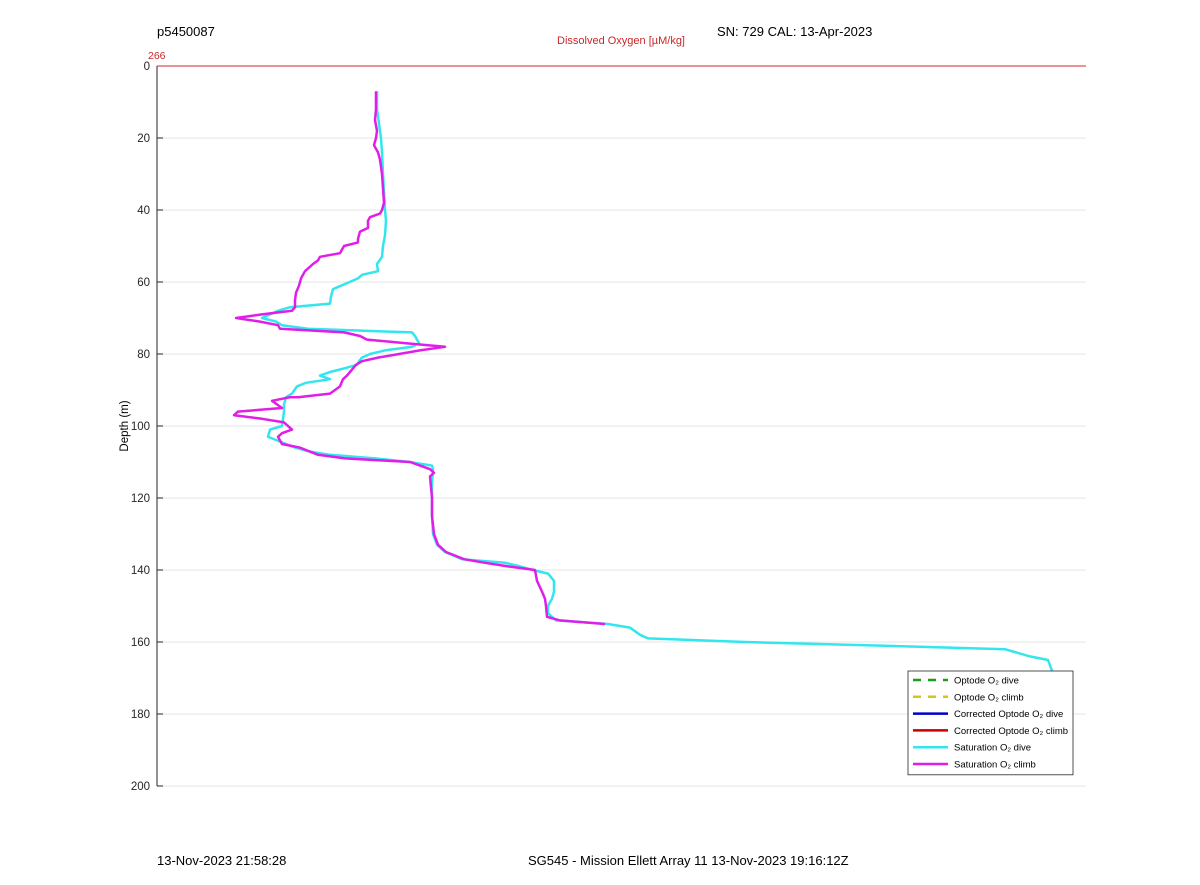  Describe the element at coordinates (140, 571) in the screenshot. I see `y-tick-label-140: 140` at that location.